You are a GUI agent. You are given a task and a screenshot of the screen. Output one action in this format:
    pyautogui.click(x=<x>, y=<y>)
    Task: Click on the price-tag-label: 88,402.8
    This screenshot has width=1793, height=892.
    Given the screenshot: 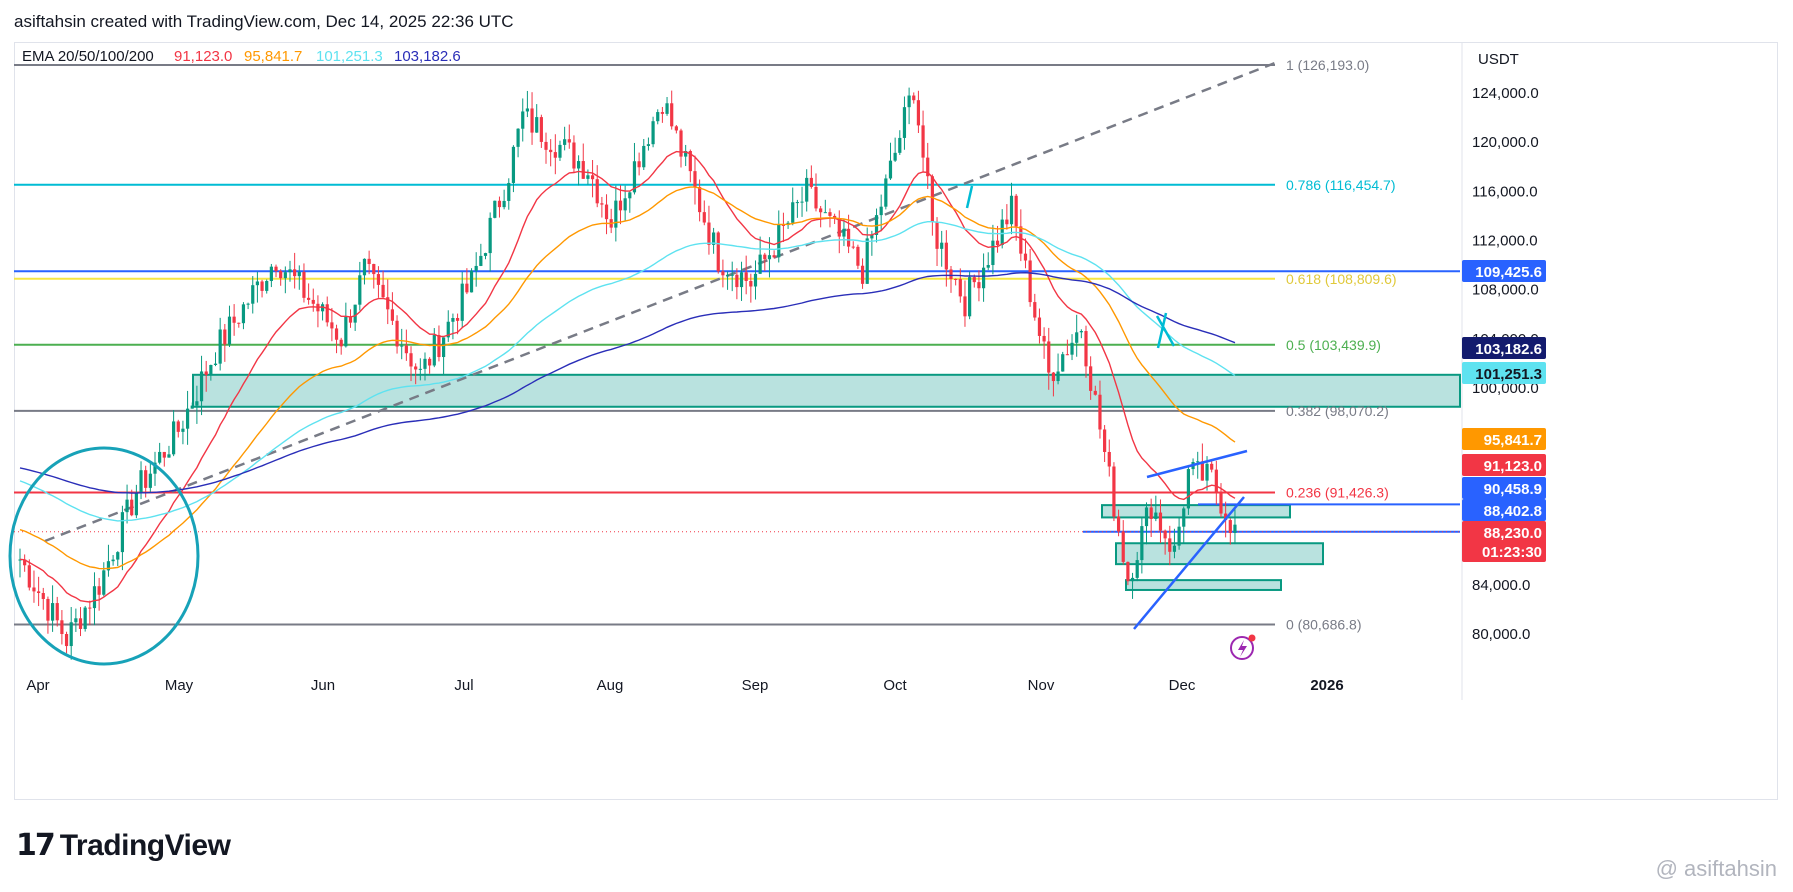 What is the action you would take?
    pyautogui.click(x=1513, y=511)
    